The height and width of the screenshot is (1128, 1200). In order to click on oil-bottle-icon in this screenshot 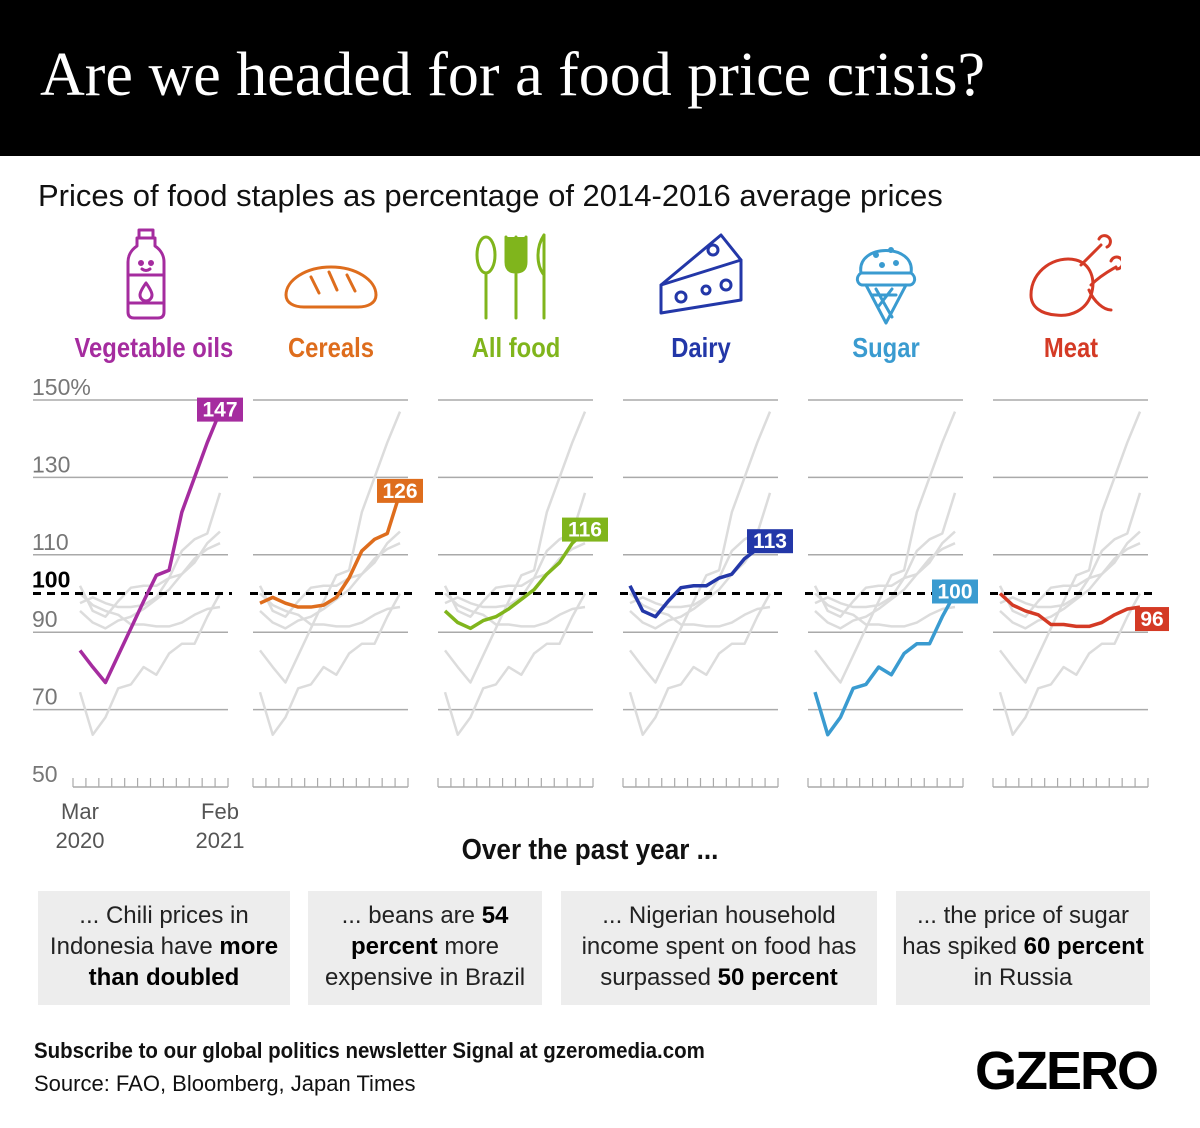, I will do `click(151, 275)`.